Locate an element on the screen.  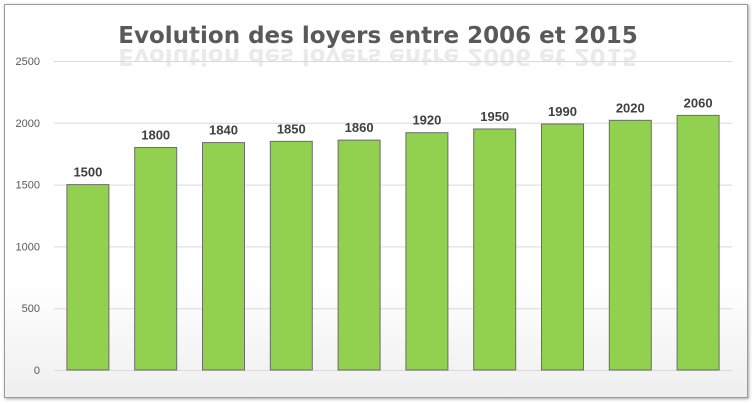
y-axis: 0 500 1000 1500 2000 2500 is located at coordinates (28, 216).